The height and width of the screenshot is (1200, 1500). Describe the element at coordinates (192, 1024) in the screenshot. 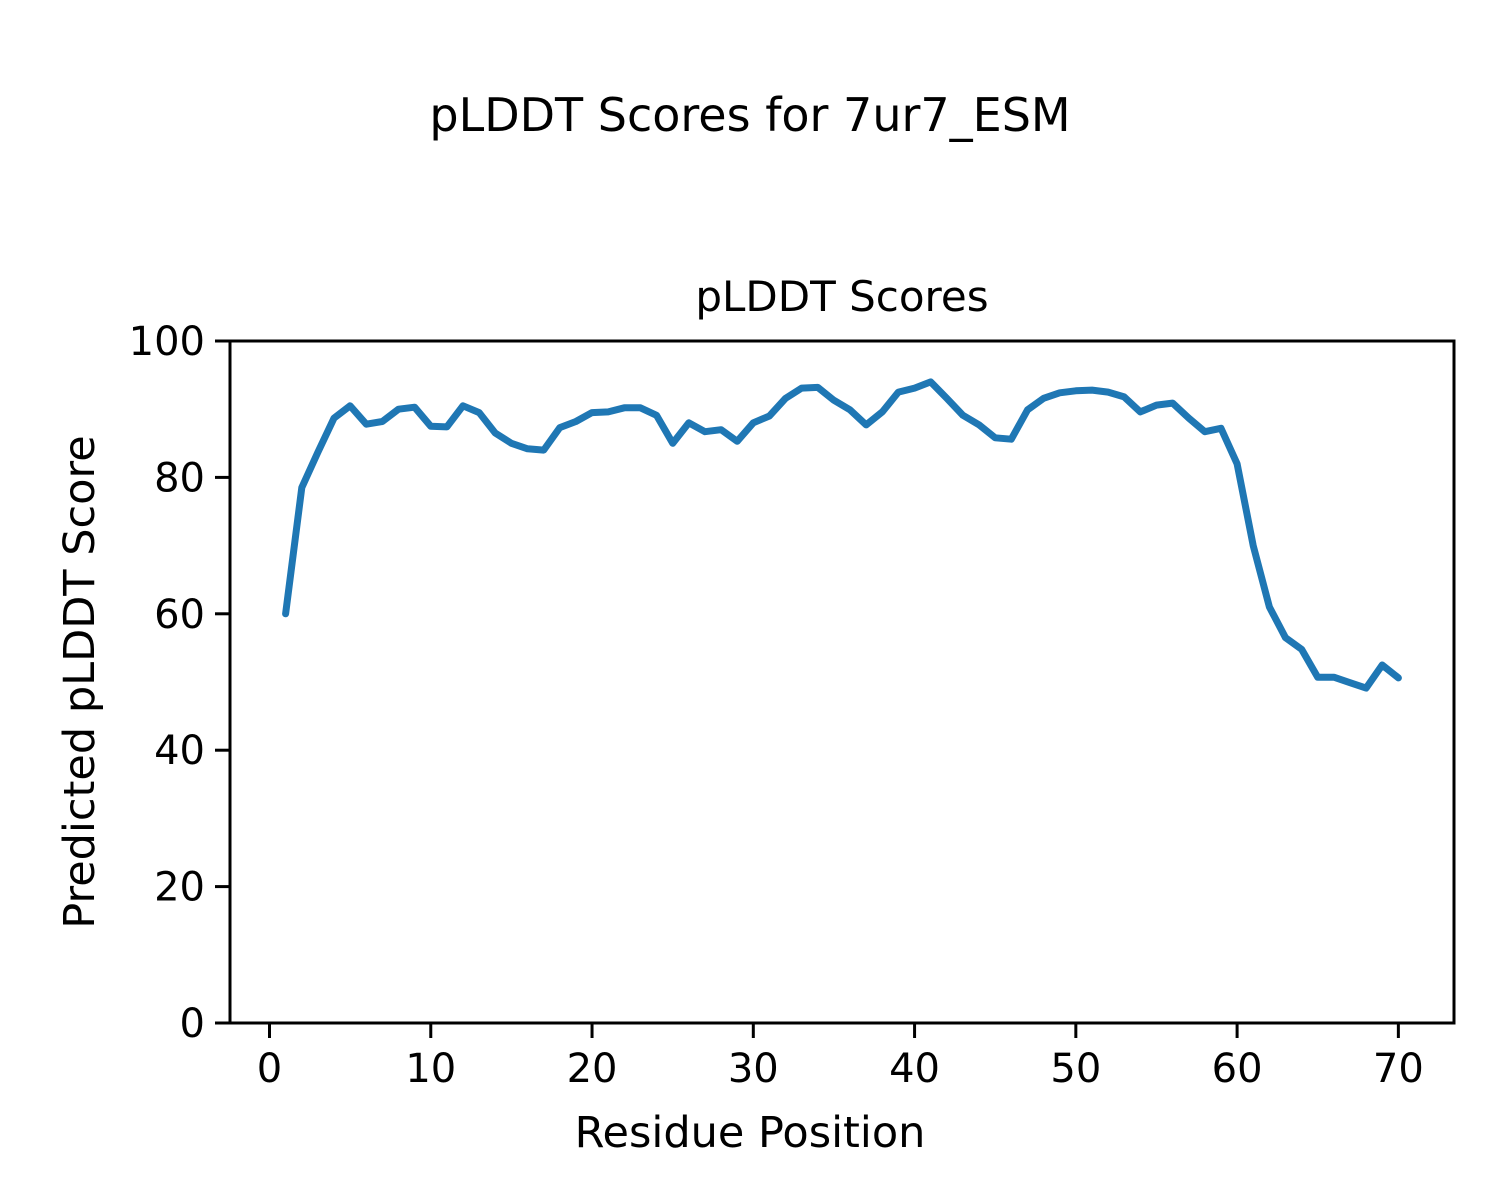

I see `y-tick-label: 0` at that location.